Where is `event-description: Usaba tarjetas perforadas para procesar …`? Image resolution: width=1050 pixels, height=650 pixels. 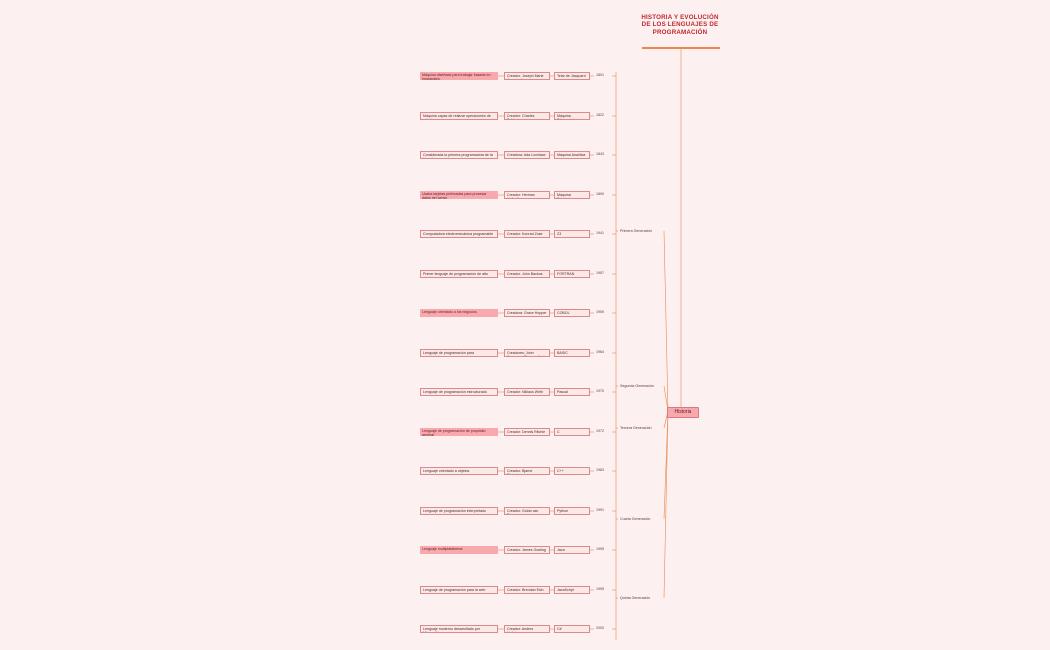 event-description: Usaba tarjetas perforadas para procesar … is located at coordinates (459, 195).